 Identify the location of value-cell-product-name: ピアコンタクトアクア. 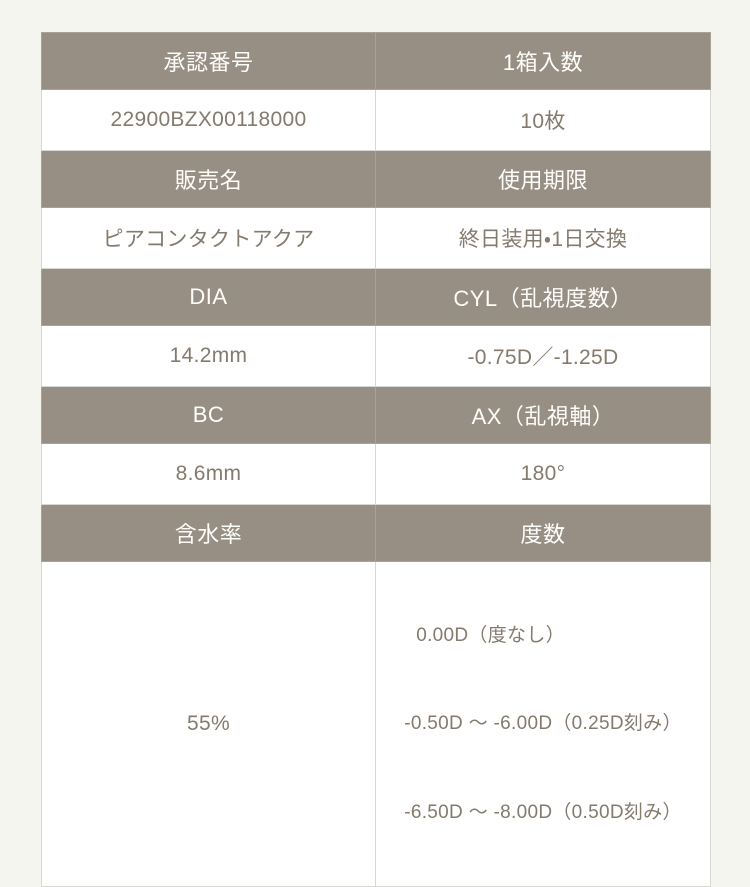
(208, 238).